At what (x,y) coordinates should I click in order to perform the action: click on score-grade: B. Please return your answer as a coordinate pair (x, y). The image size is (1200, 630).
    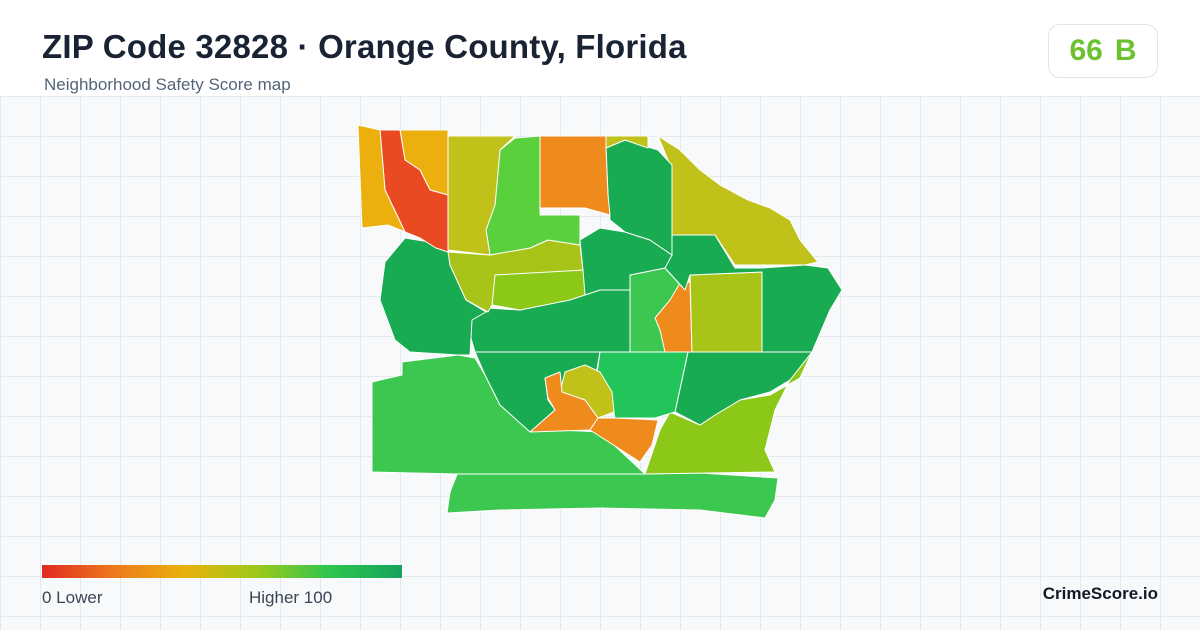
    Looking at the image, I should click on (1125, 50).